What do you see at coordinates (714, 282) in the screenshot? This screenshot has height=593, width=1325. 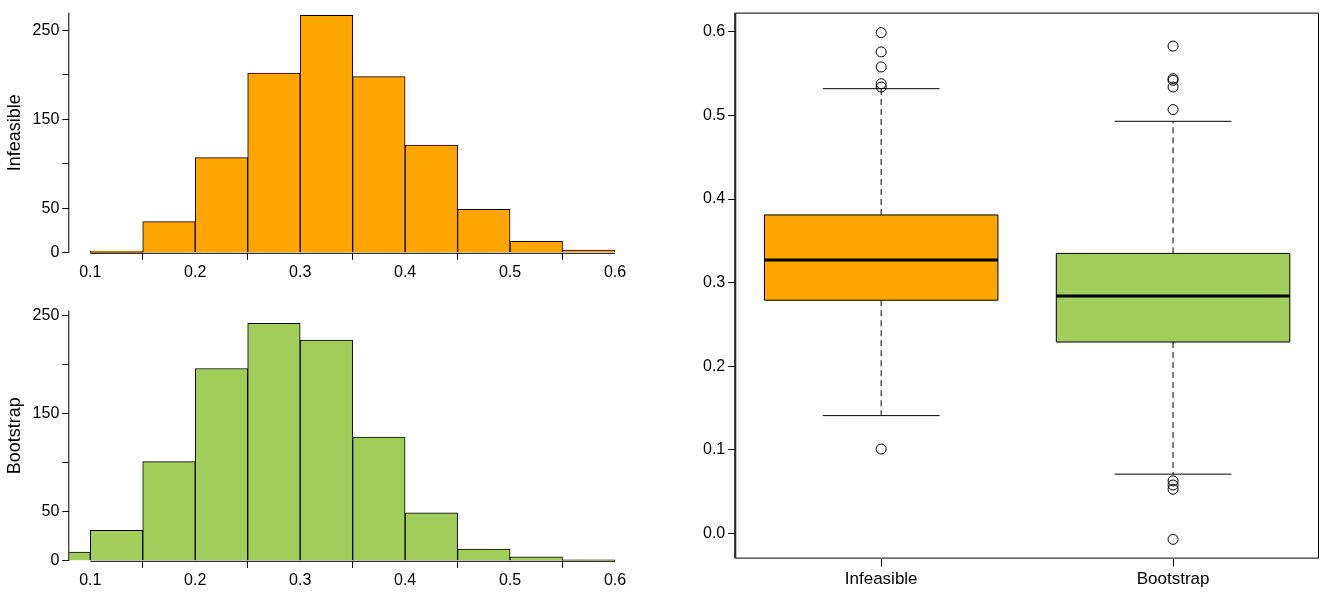 I see `y-tick-label: 0.3` at bounding box center [714, 282].